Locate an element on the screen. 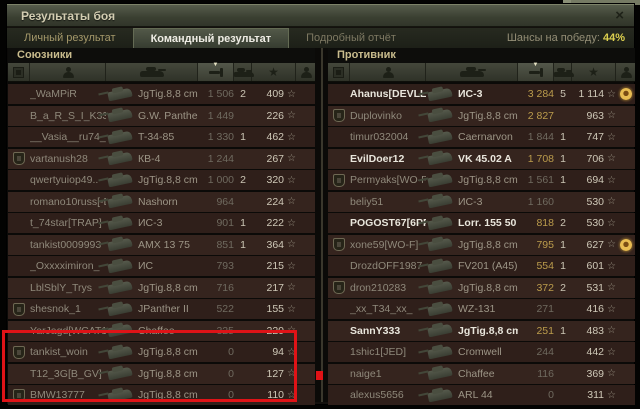 The height and width of the screenshot is (409, 640). table-row: timur032004 Caernarvon 1 844 1 747 ☆ is located at coordinates (481, 137).